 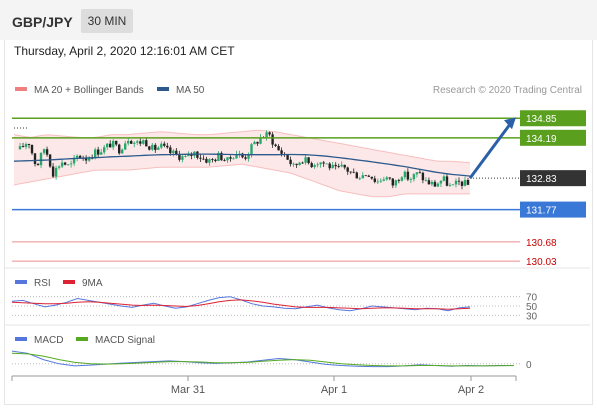 I want to click on header-bar: GBP/JPY 30 MIN, so click(x=298, y=20).